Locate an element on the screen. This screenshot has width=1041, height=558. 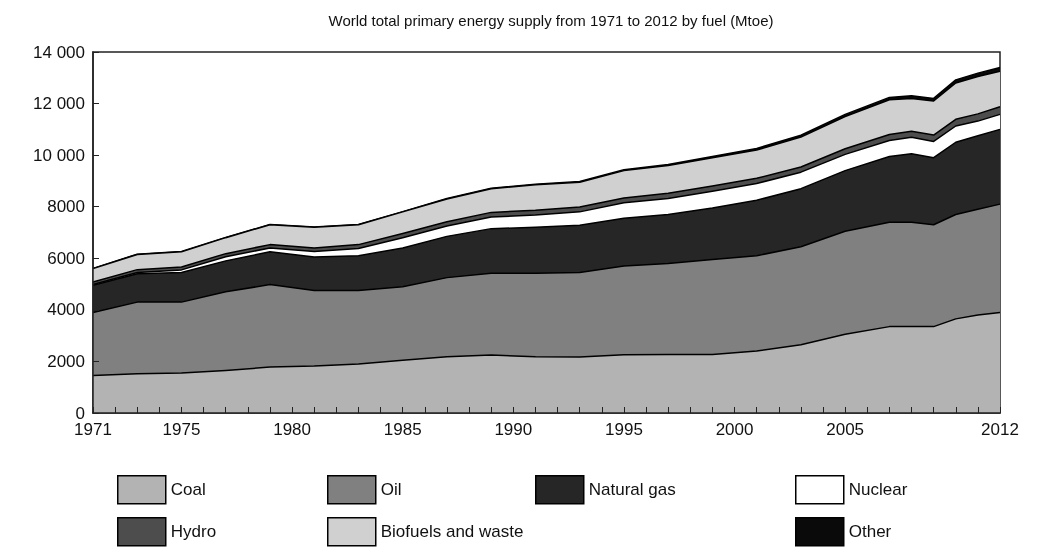
x-tick-label: 1995 is located at coordinates (624, 429).